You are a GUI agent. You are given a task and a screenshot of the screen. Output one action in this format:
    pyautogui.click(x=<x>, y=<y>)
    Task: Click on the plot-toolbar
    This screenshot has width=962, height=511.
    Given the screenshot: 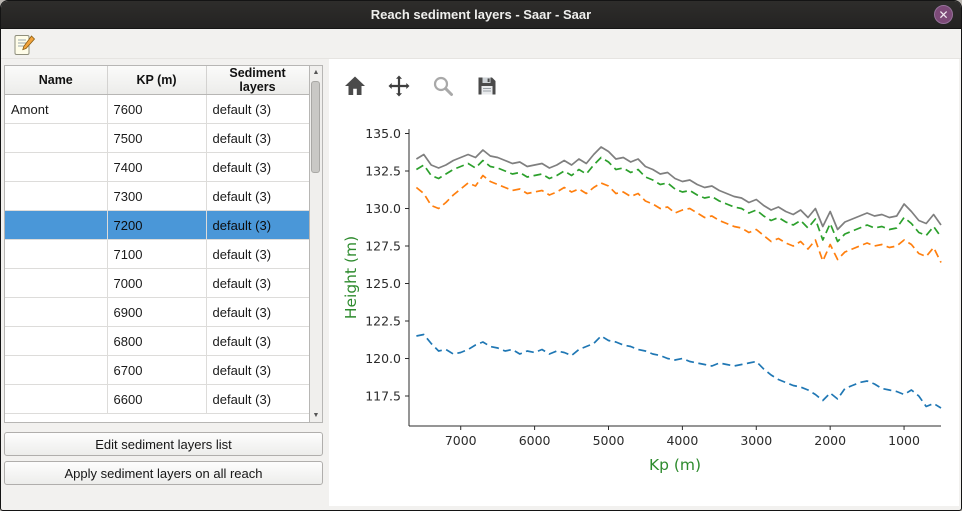 What is the action you would take?
    pyautogui.click(x=420, y=86)
    